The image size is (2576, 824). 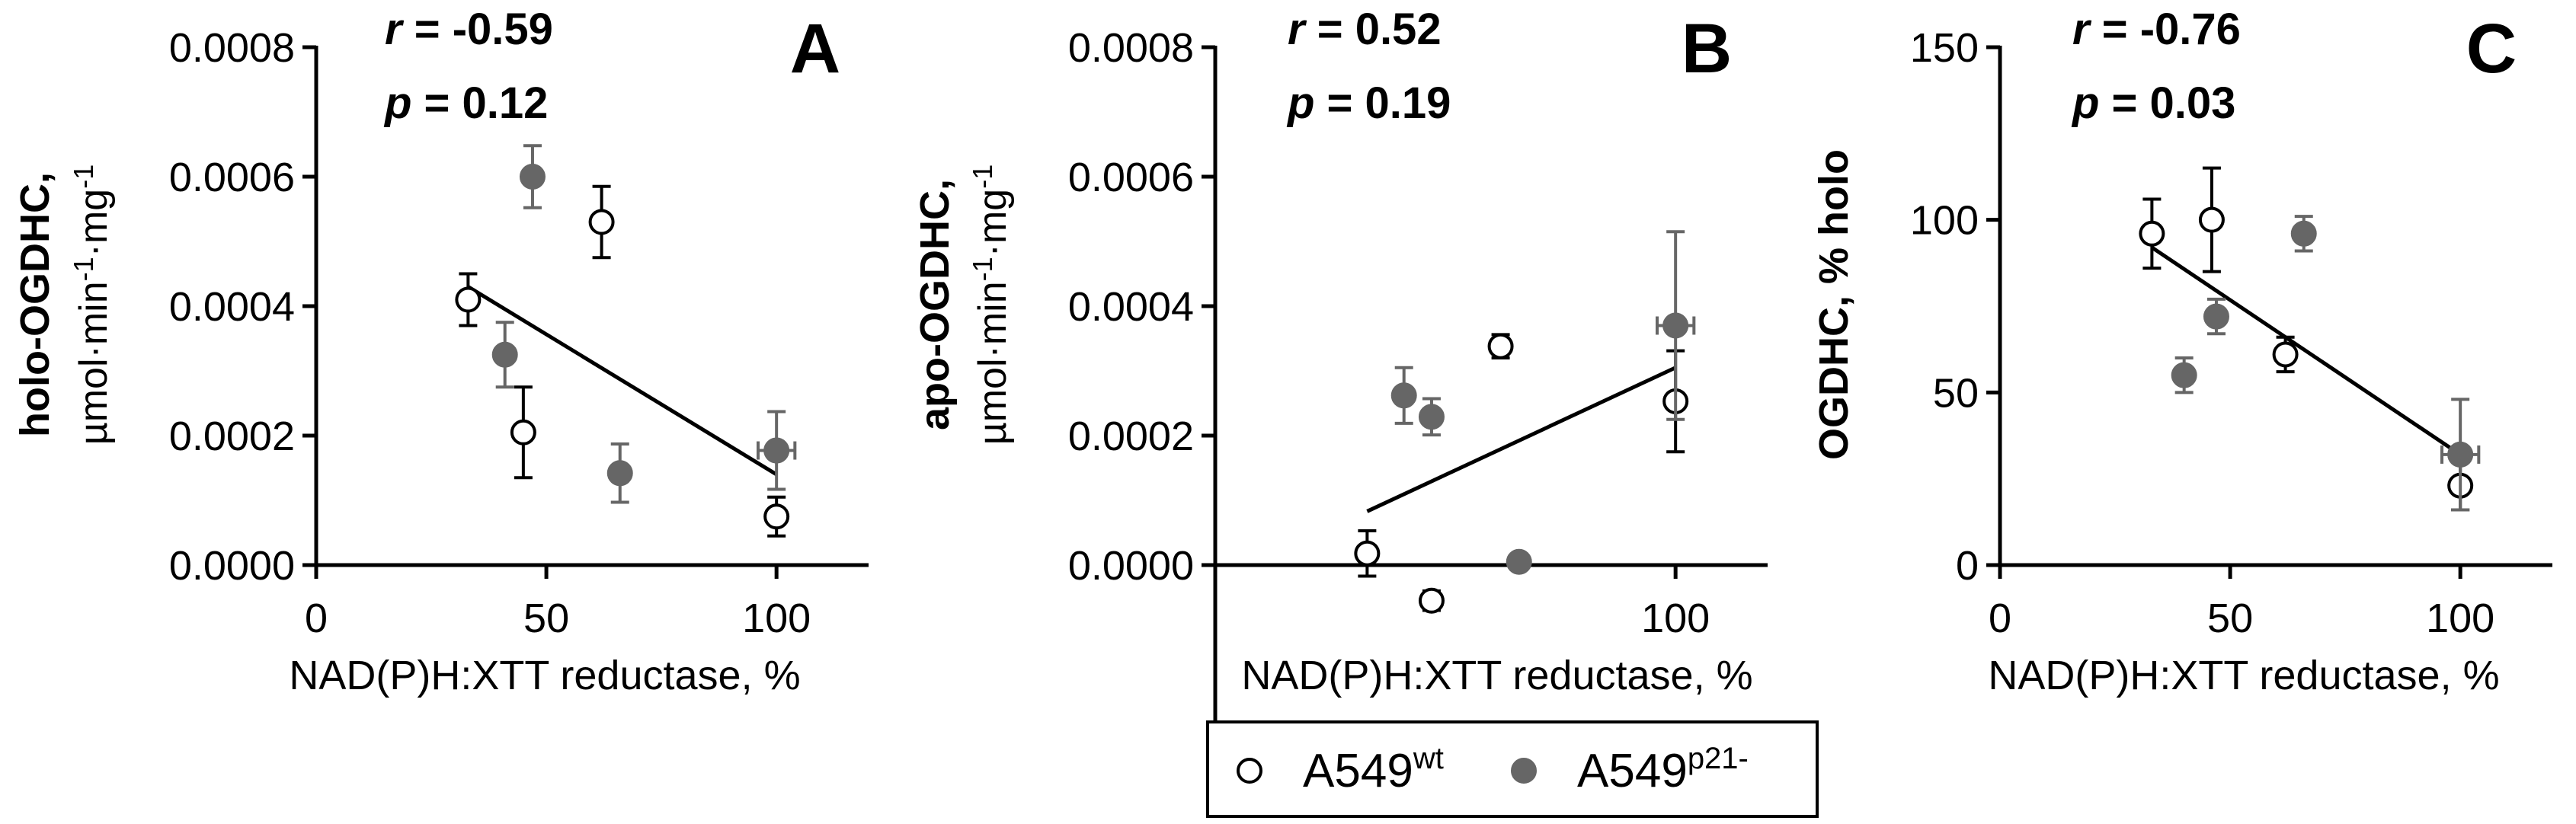 I want to click on y-tick-label: 150, so click(x=1944, y=48).